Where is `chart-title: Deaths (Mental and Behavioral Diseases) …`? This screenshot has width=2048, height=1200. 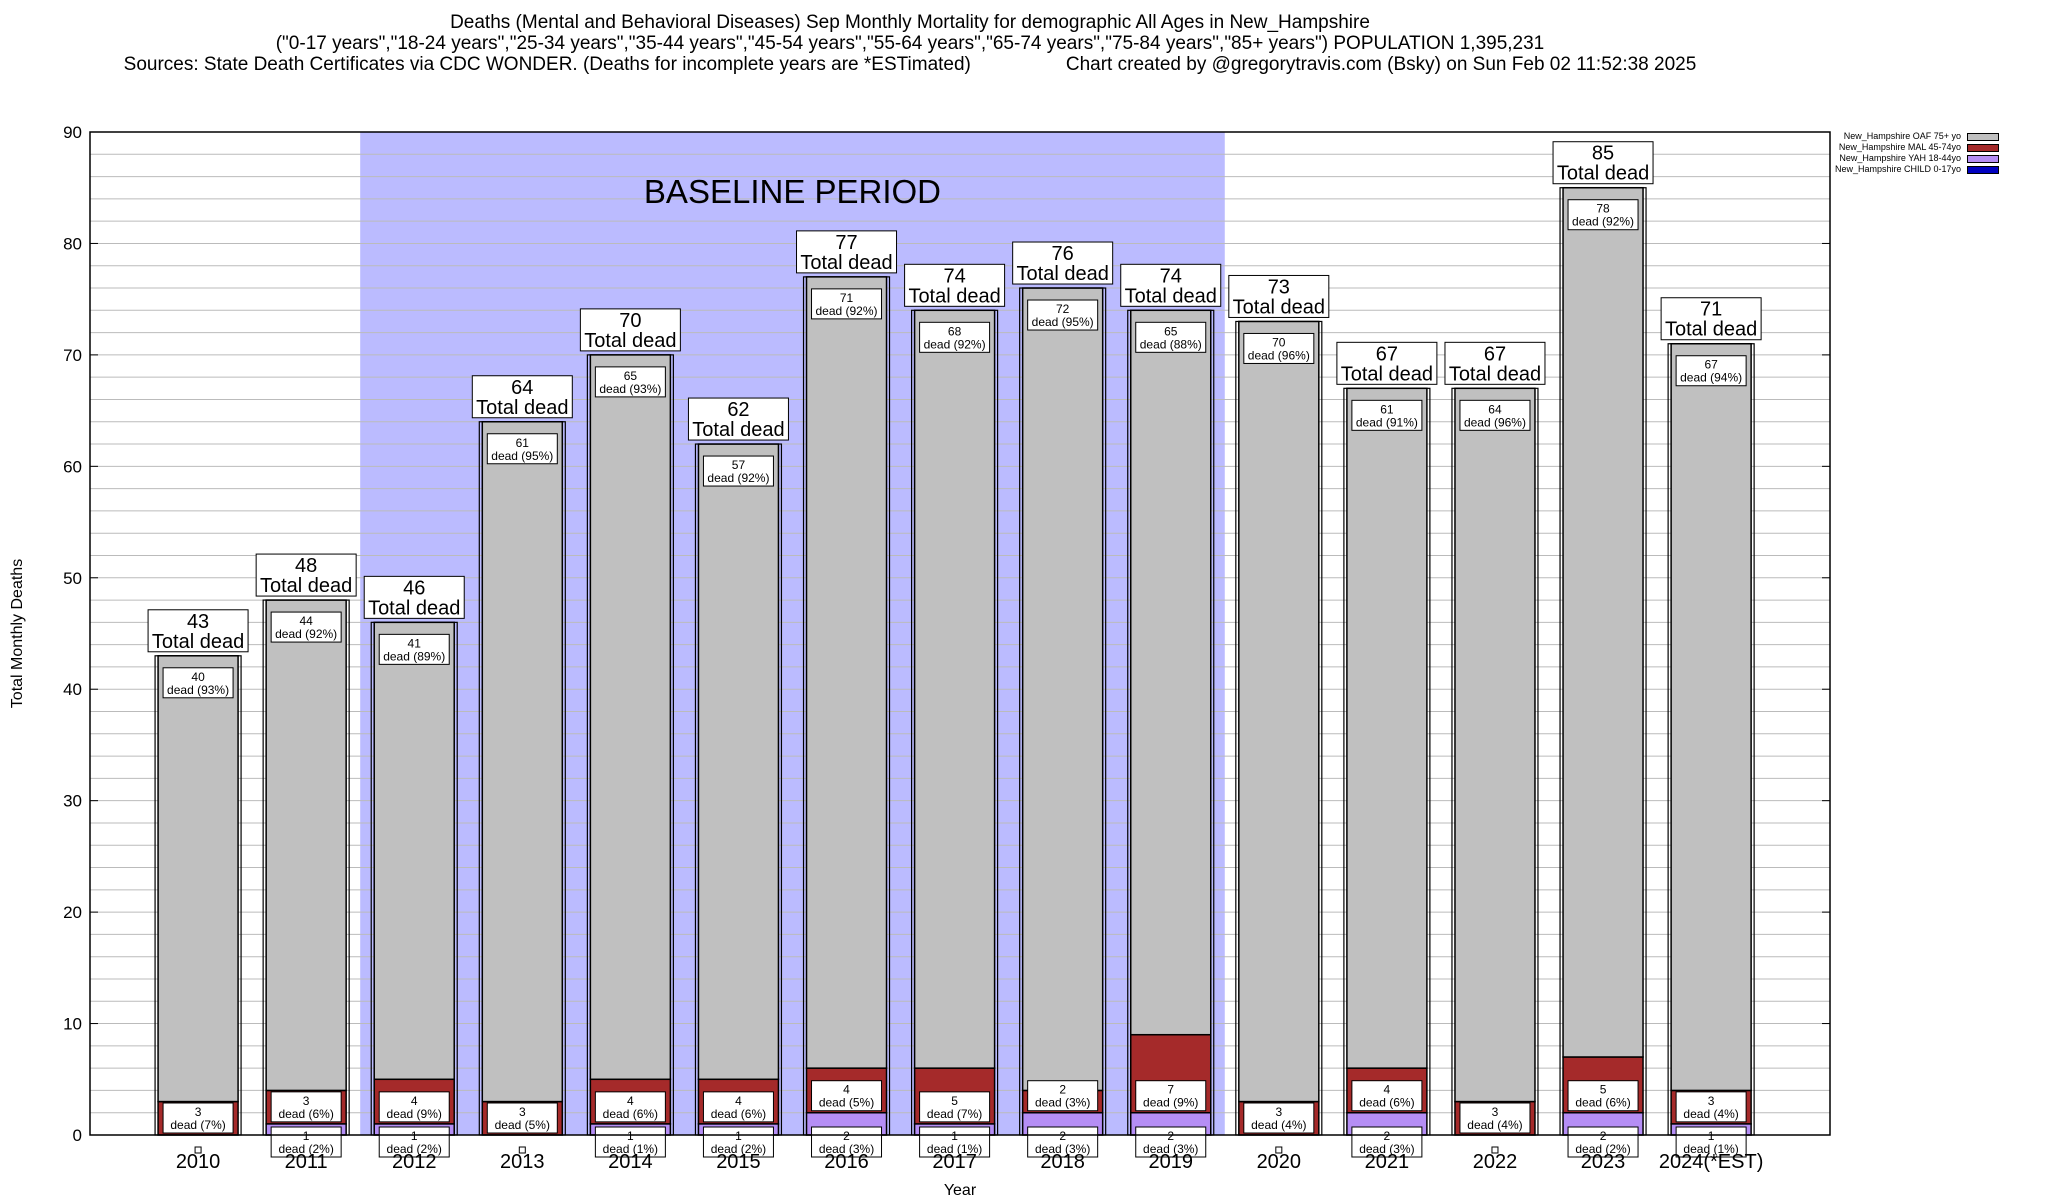 chart-title: Deaths (Mental and Behavioral Diseases) … is located at coordinates (910, 22).